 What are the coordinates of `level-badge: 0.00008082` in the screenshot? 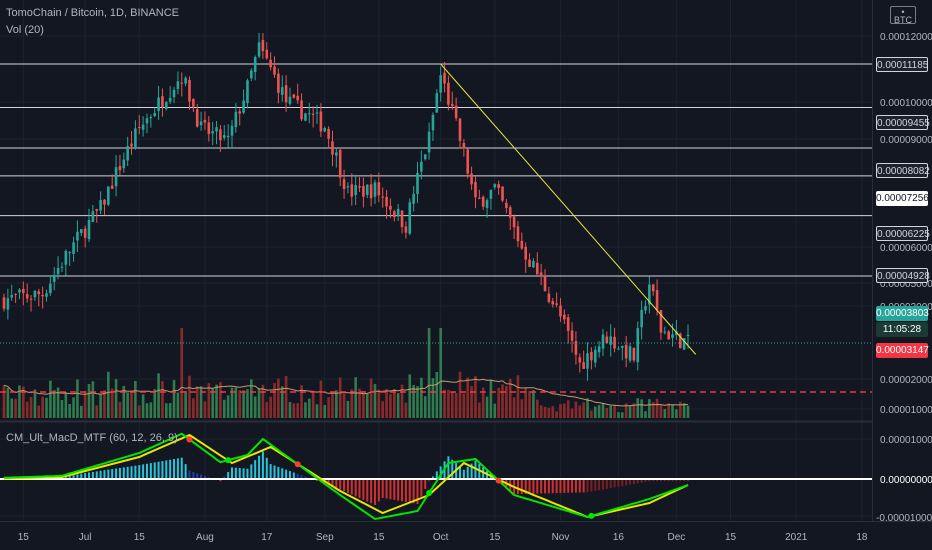 It's located at (903, 170).